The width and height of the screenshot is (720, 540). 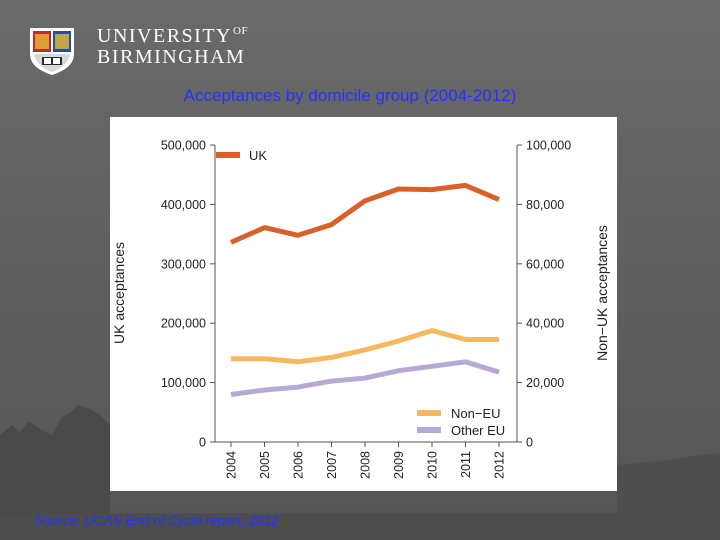 I want to click on series-line-uk, so click(x=364, y=213).